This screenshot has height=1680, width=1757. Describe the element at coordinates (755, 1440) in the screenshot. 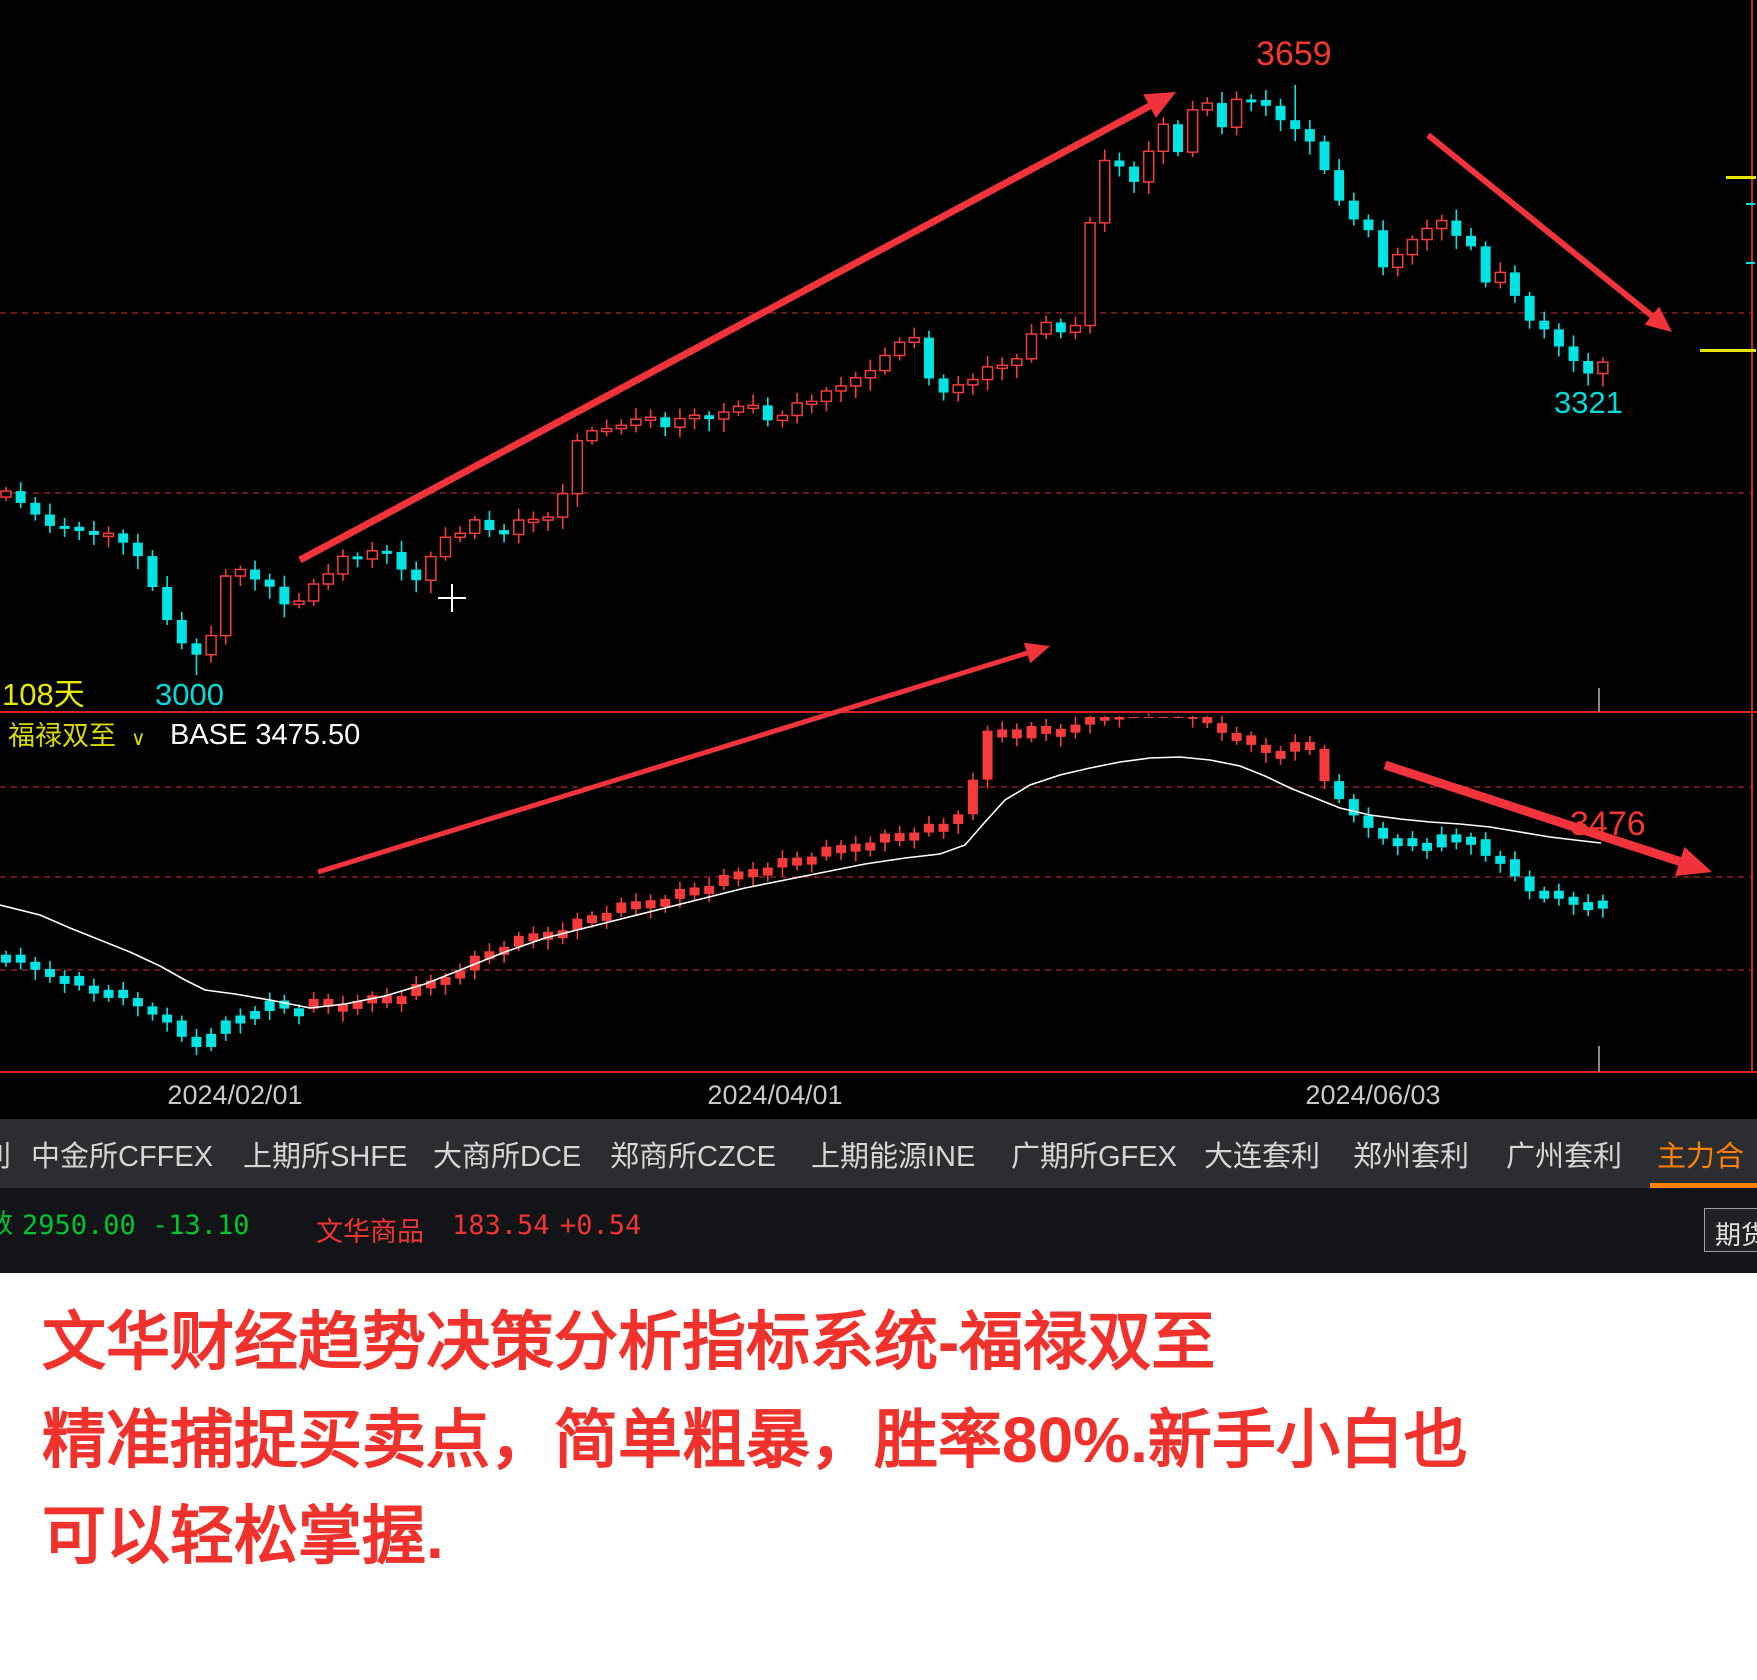

I see `promo-line-2: 精准捕捉买卖点，简单粗暴，胜率80%.新手小白也` at that location.